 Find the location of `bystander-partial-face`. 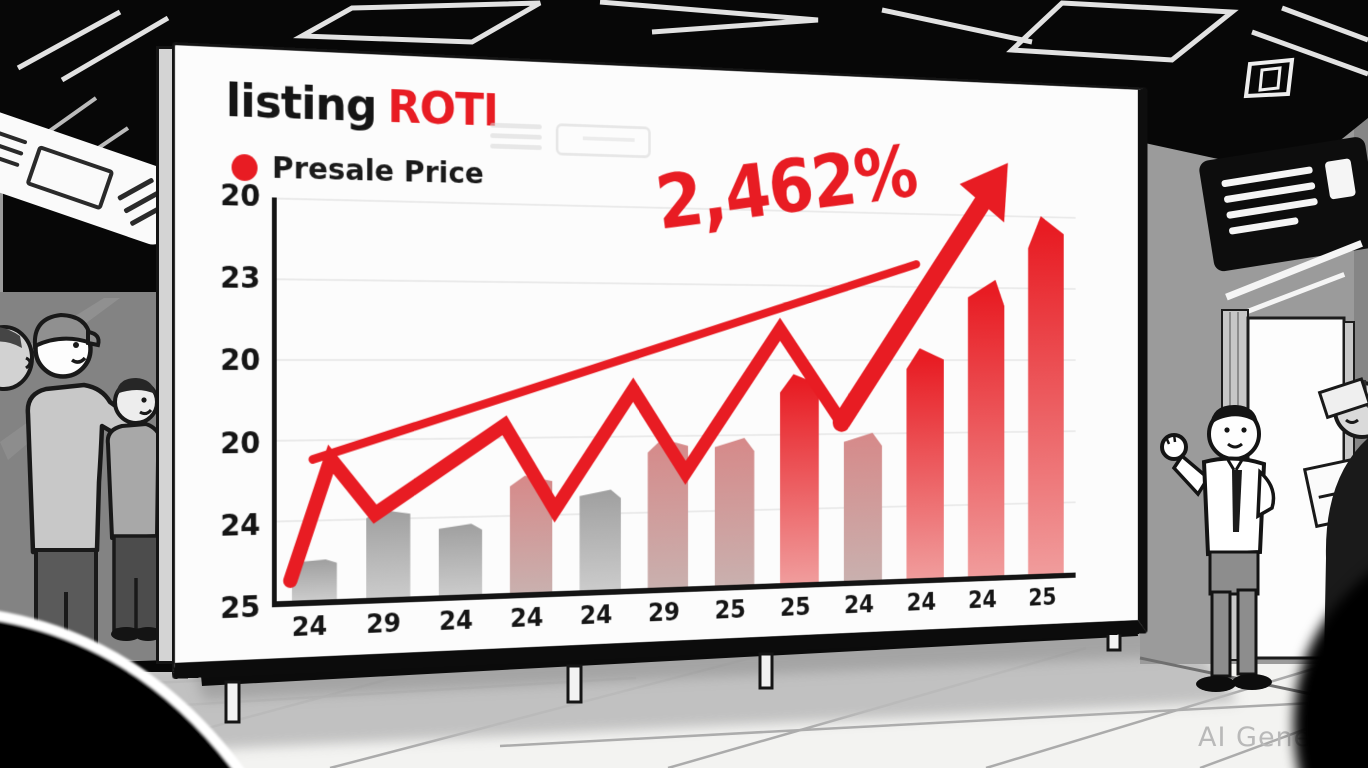

bystander-partial-face is located at coordinates (17, 358).